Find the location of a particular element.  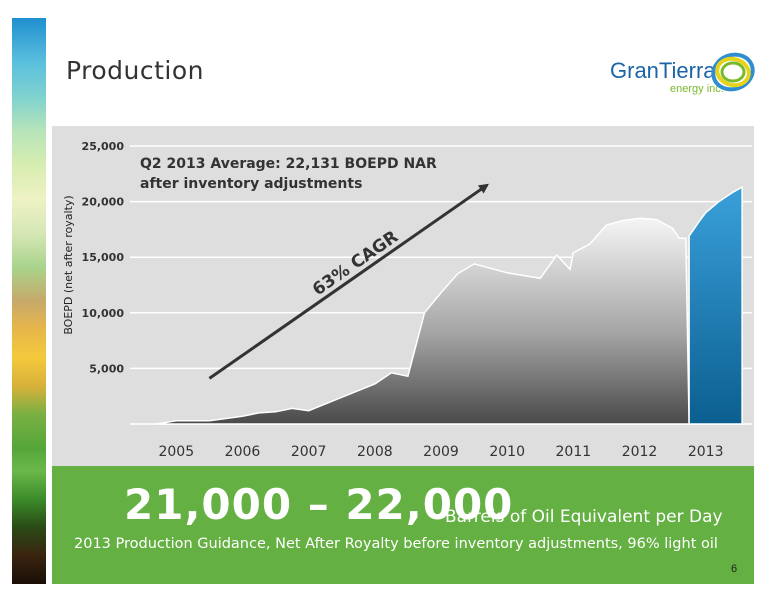

page-number: 6 is located at coordinates (734, 569).